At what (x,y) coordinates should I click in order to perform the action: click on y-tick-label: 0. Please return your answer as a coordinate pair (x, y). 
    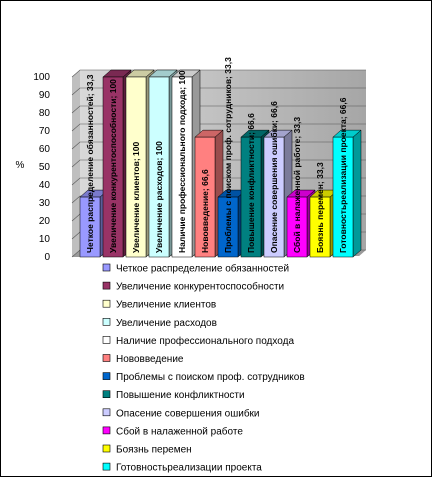
    Looking at the image, I should click on (47, 257).